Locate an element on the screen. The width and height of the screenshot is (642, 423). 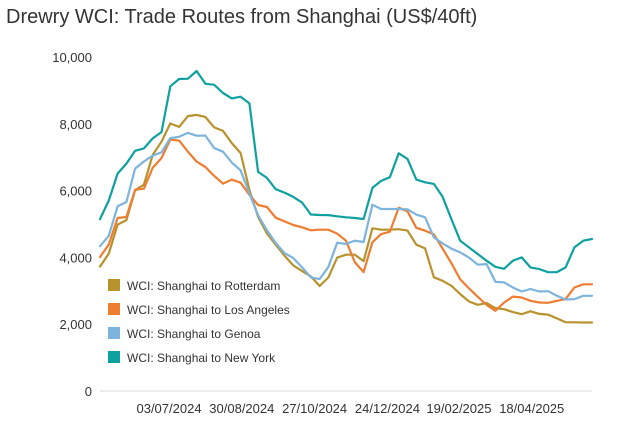
x-tick-label: 30/08/2024 is located at coordinates (241, 408).